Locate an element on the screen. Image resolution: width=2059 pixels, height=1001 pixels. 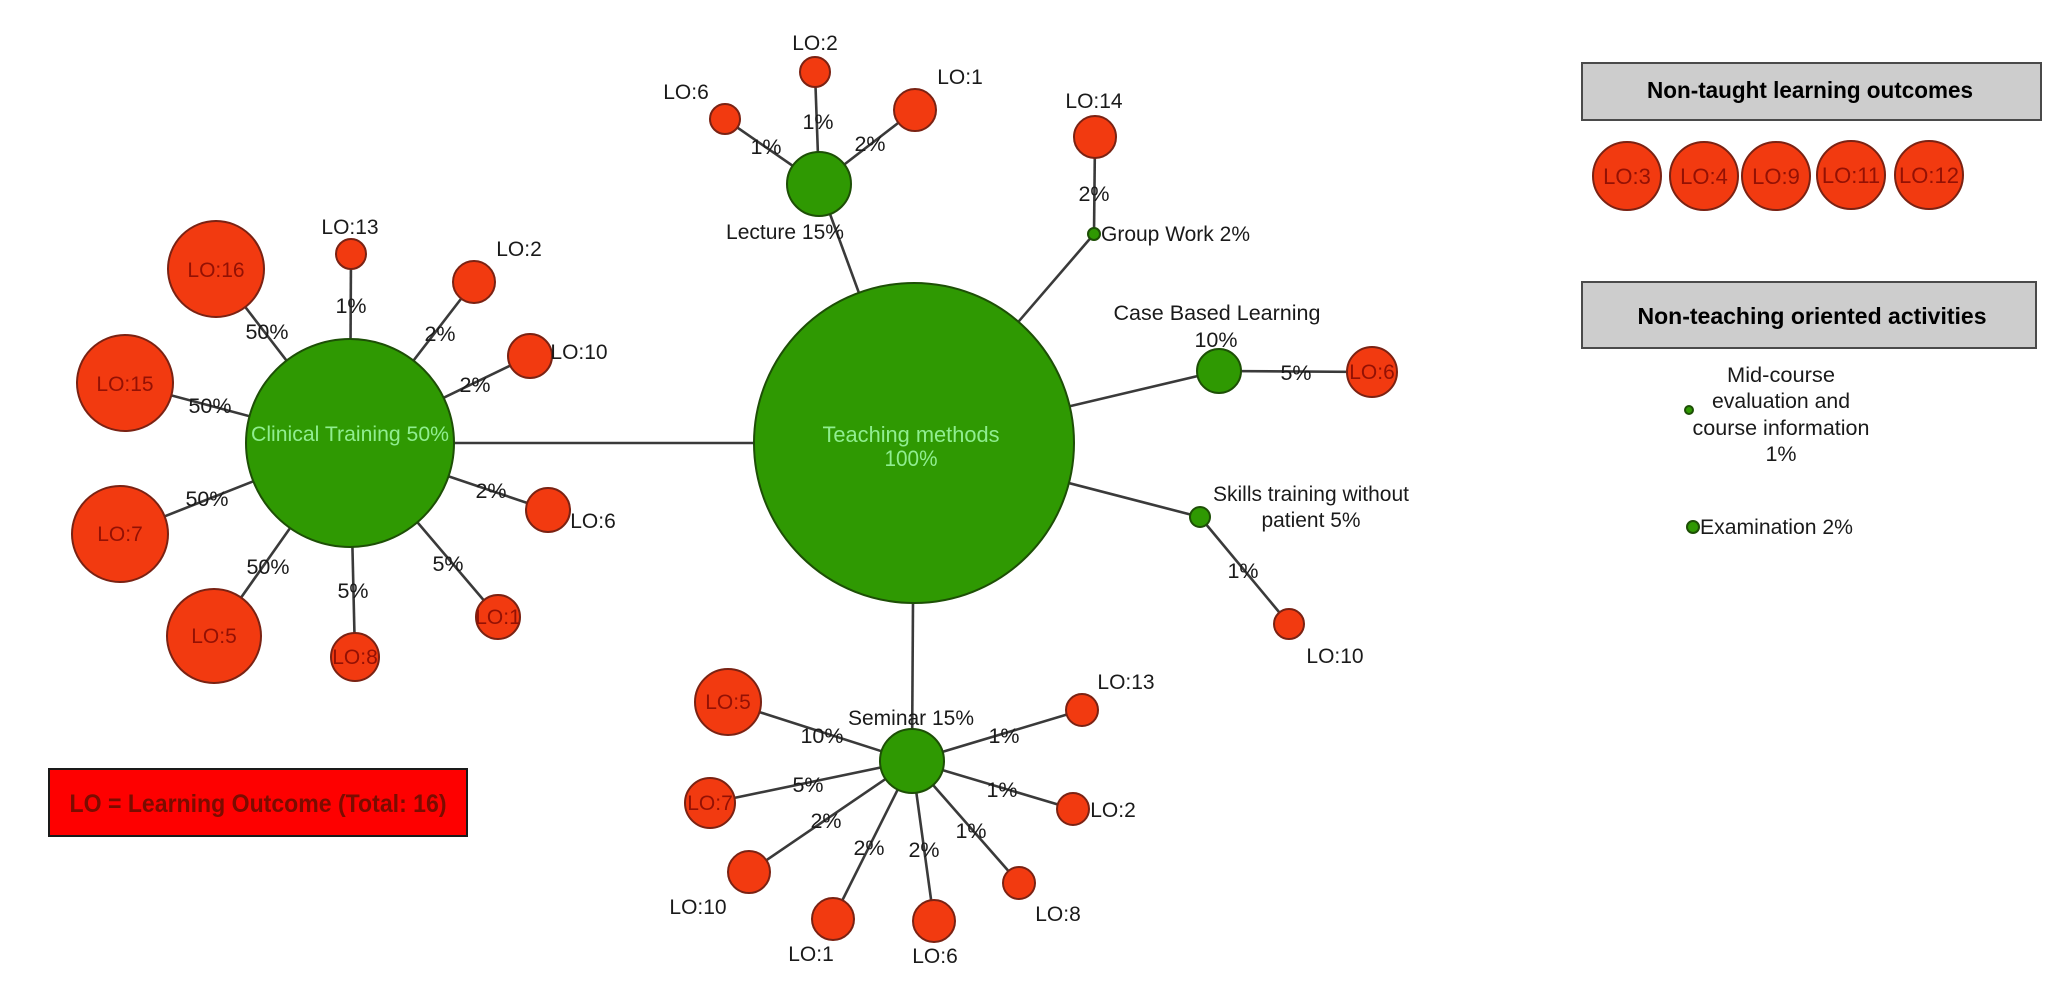
svg-text: 100% is located at coordinates (911, 458).